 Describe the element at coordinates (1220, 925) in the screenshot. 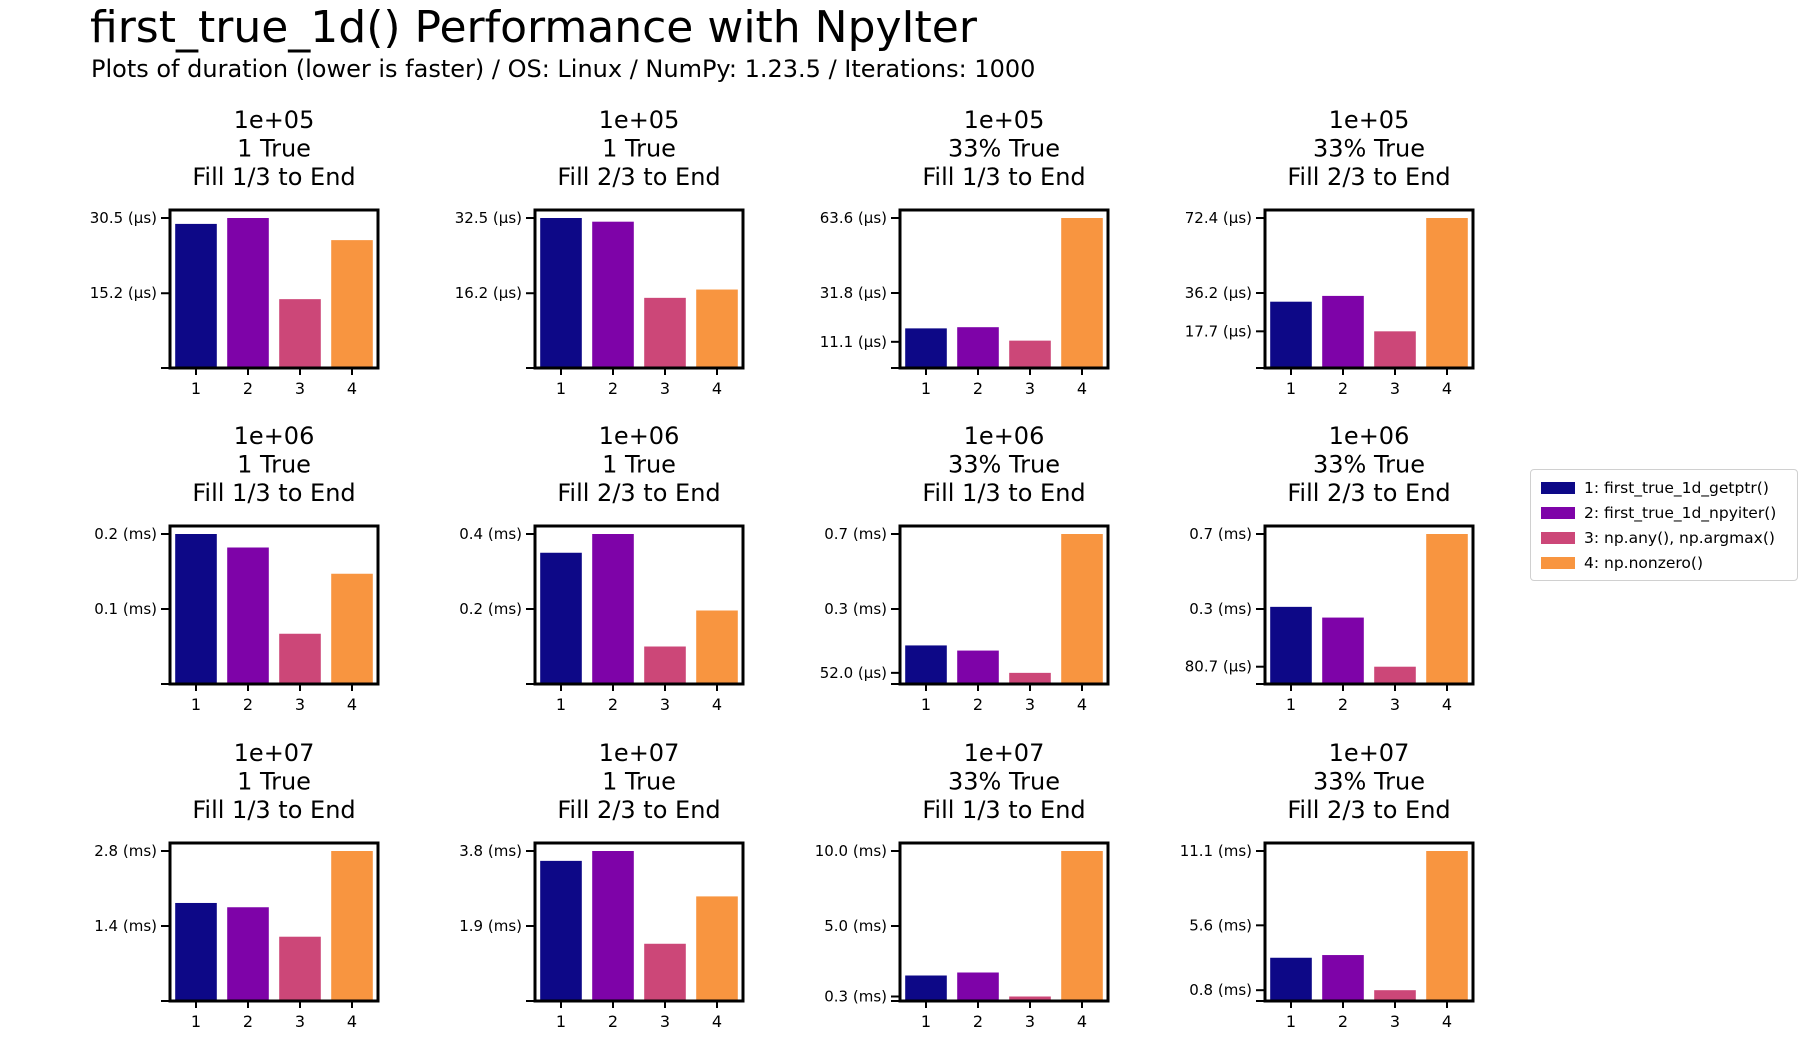

I see `y-tick-label: 5.6 (ms)` at that location.